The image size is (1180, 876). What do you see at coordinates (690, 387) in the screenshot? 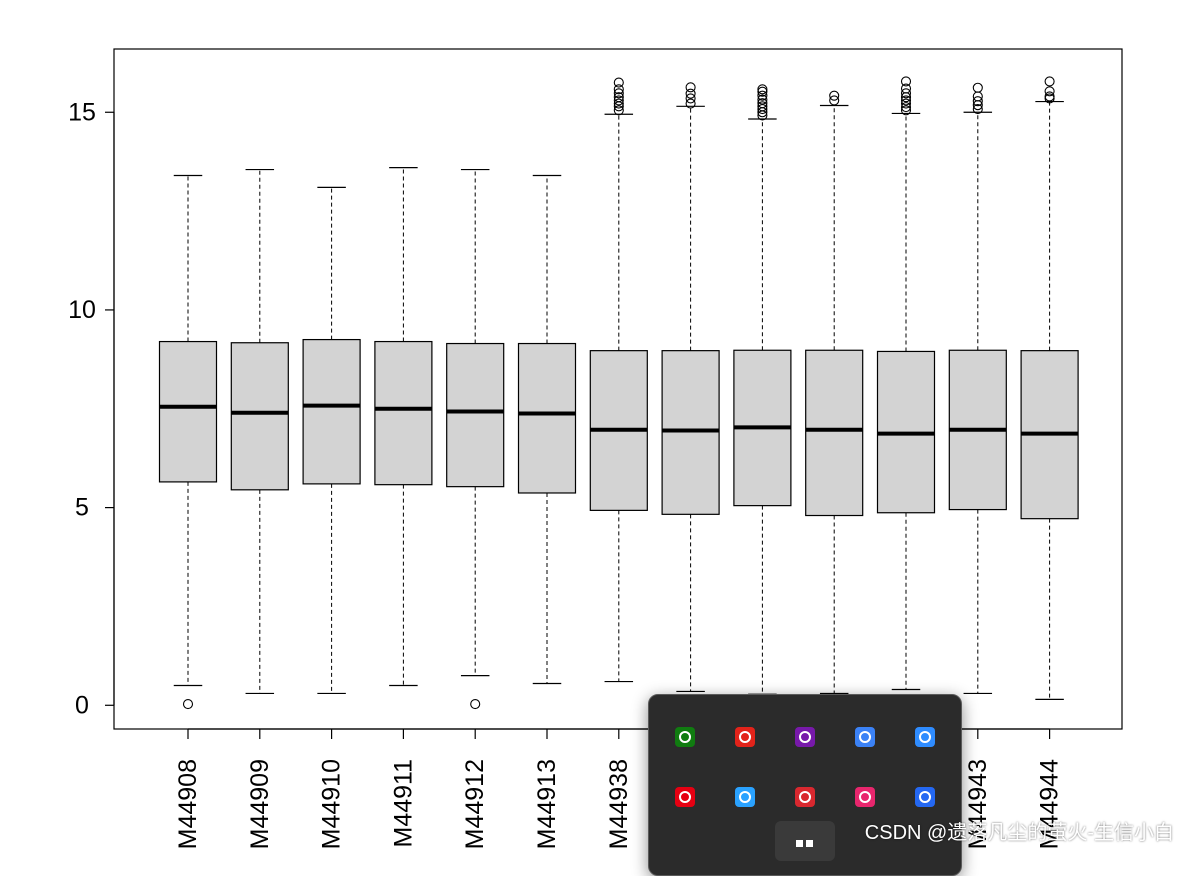
I see `box-GSM44939` at bounding box center [690, 387].